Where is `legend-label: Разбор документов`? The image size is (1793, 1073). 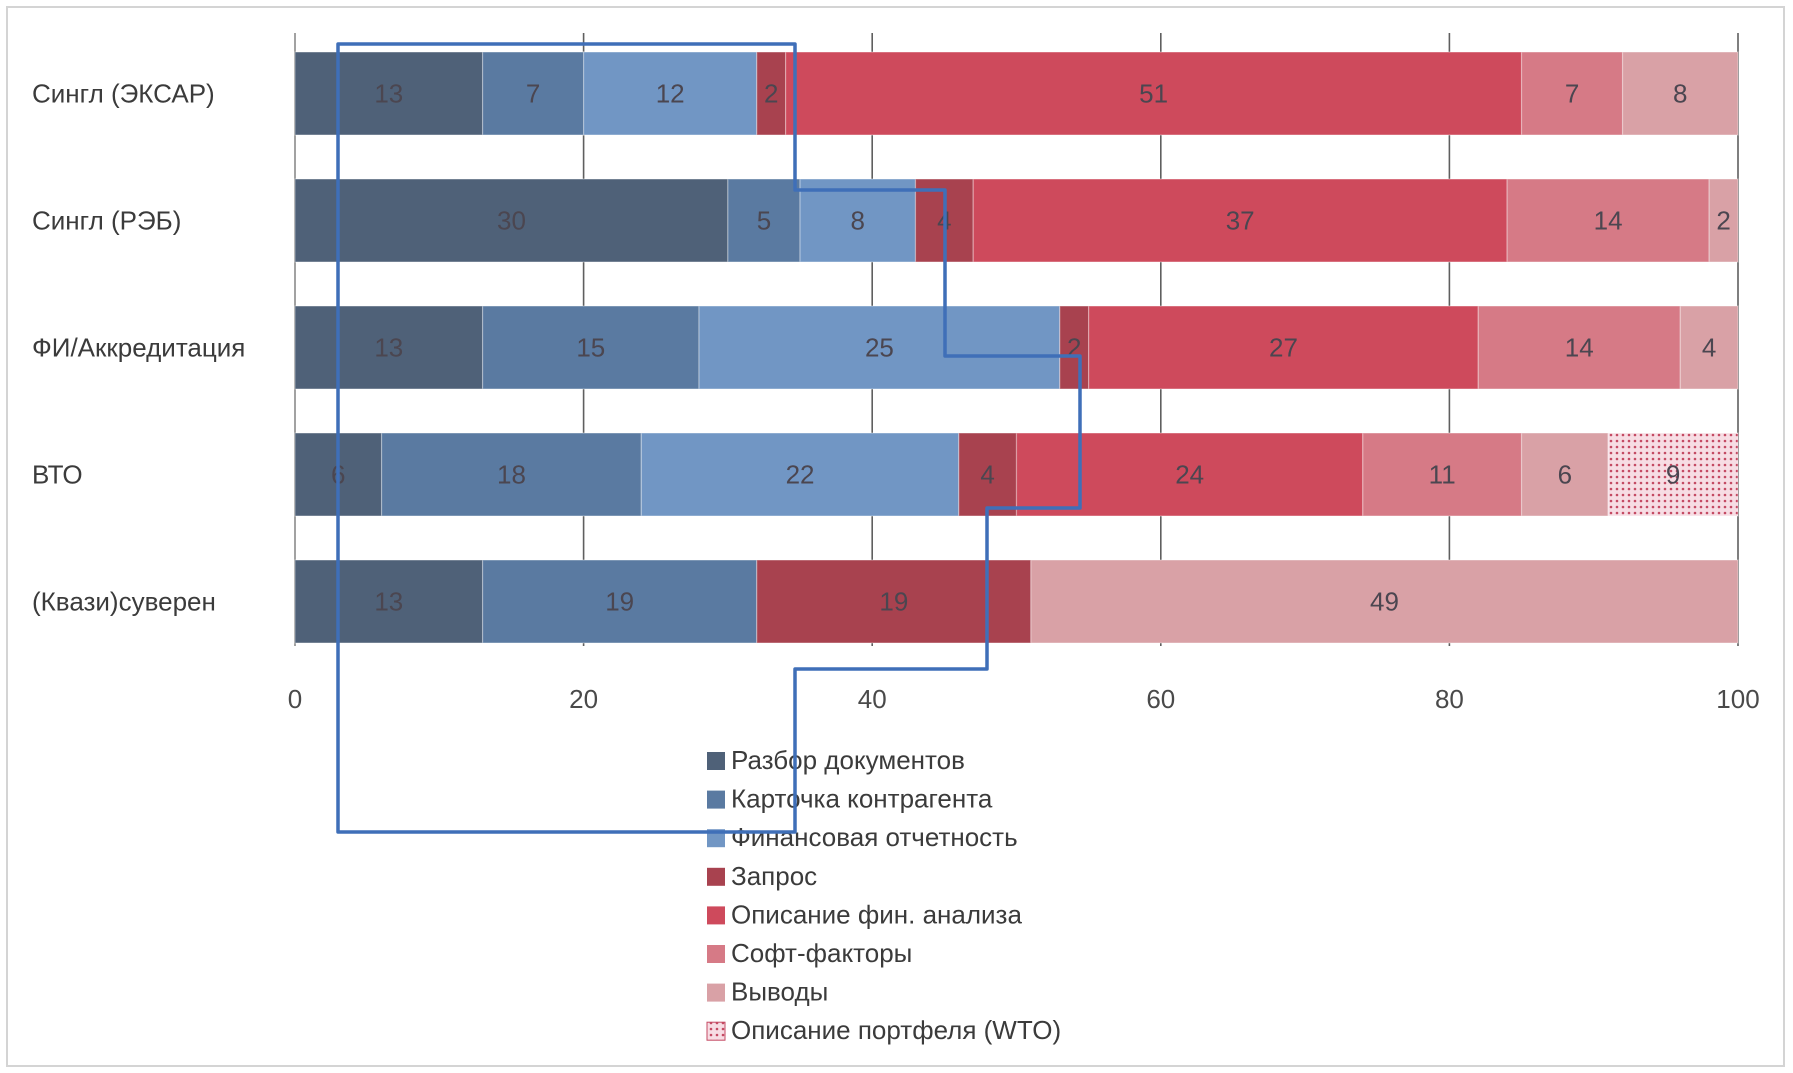 legend-label: Разбор документов is located at coordinates (848, 760).